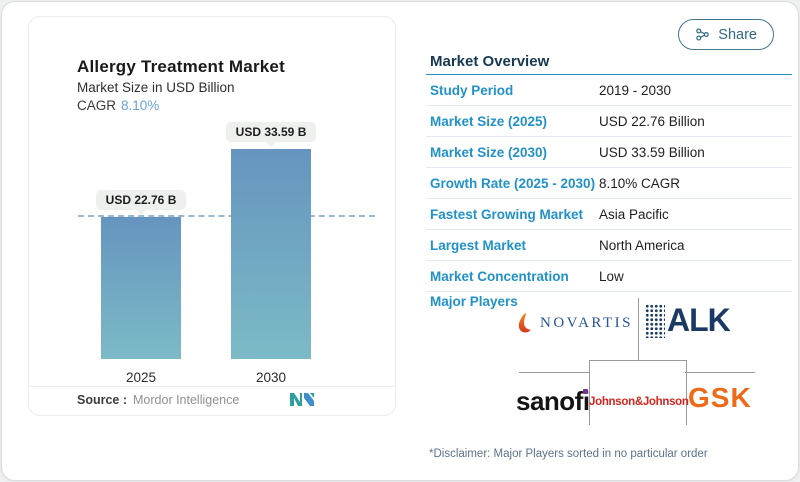 This screenshot has width=800, height=482. I want to click on logo-grid-line-right, so click(720, 372).